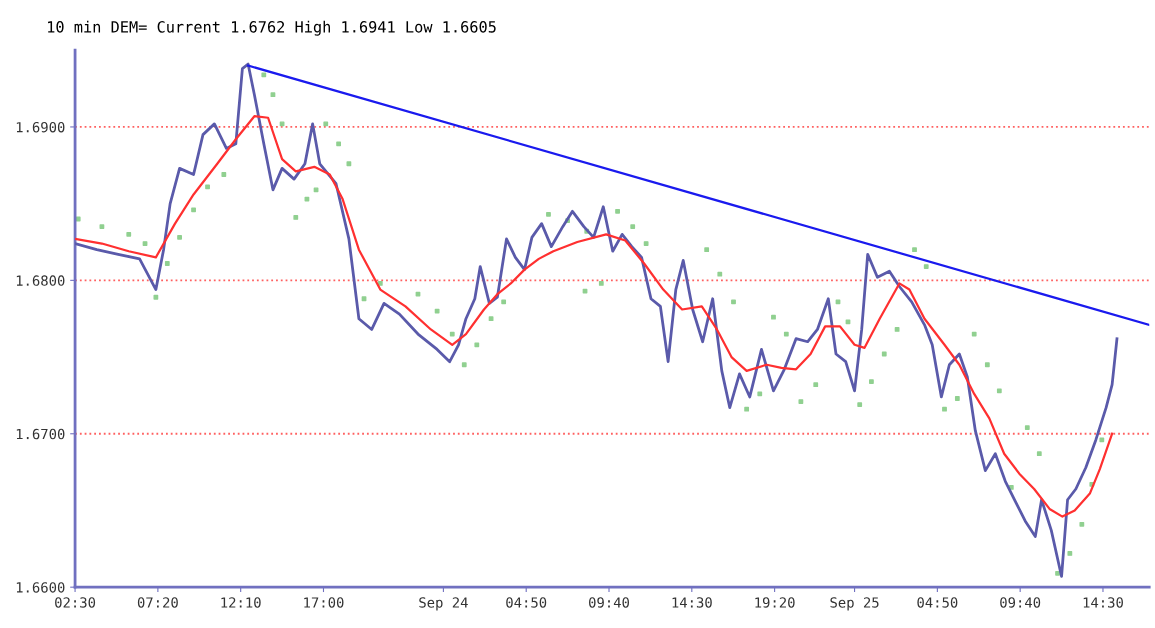 The image size is (1155, 628). I want to click on x-tick-label: 07:20, so click(157, 602).